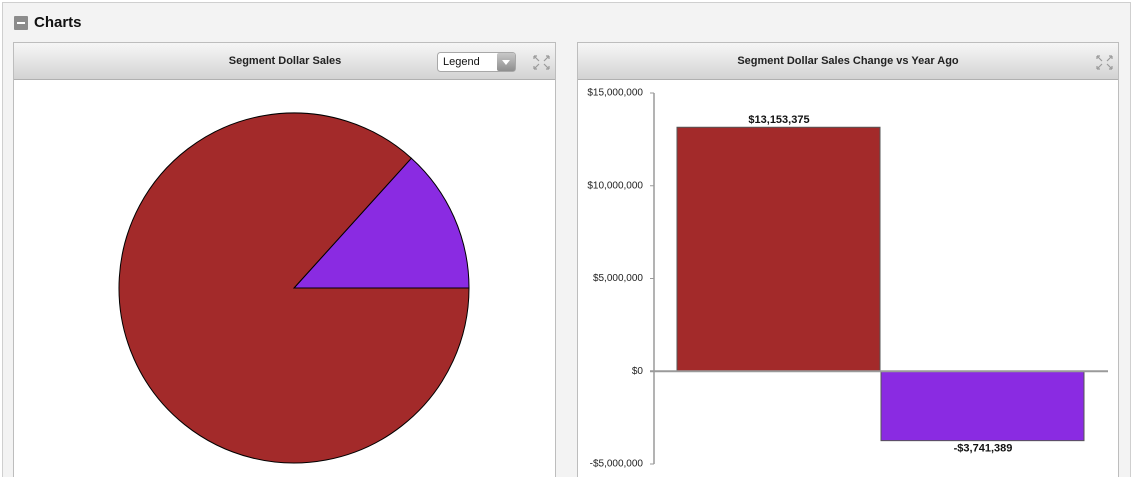 Image resolution: width=1135 pixels, height=477 pixels. I want to click on y-tick-label: $5,000,000, so click(618, 278).